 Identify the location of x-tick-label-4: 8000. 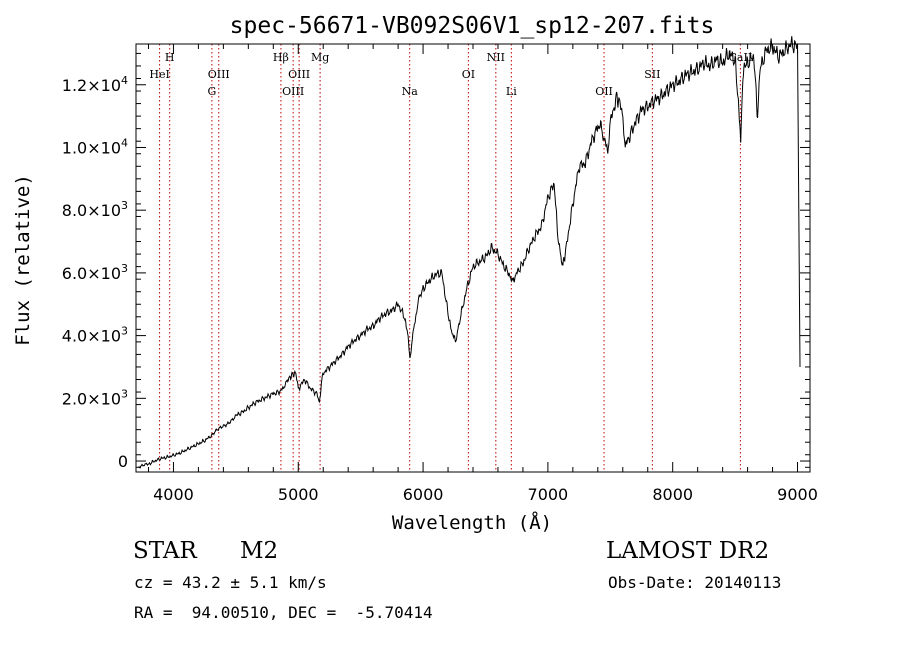
(672, 494).